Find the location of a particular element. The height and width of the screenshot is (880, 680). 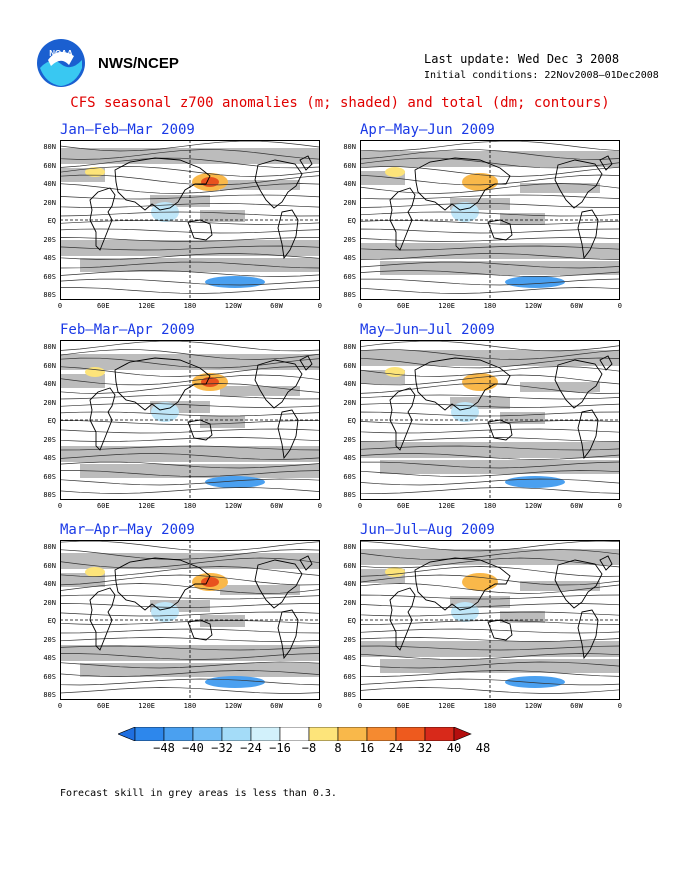

lat-label: 40N is located at coordinates (49, 584).